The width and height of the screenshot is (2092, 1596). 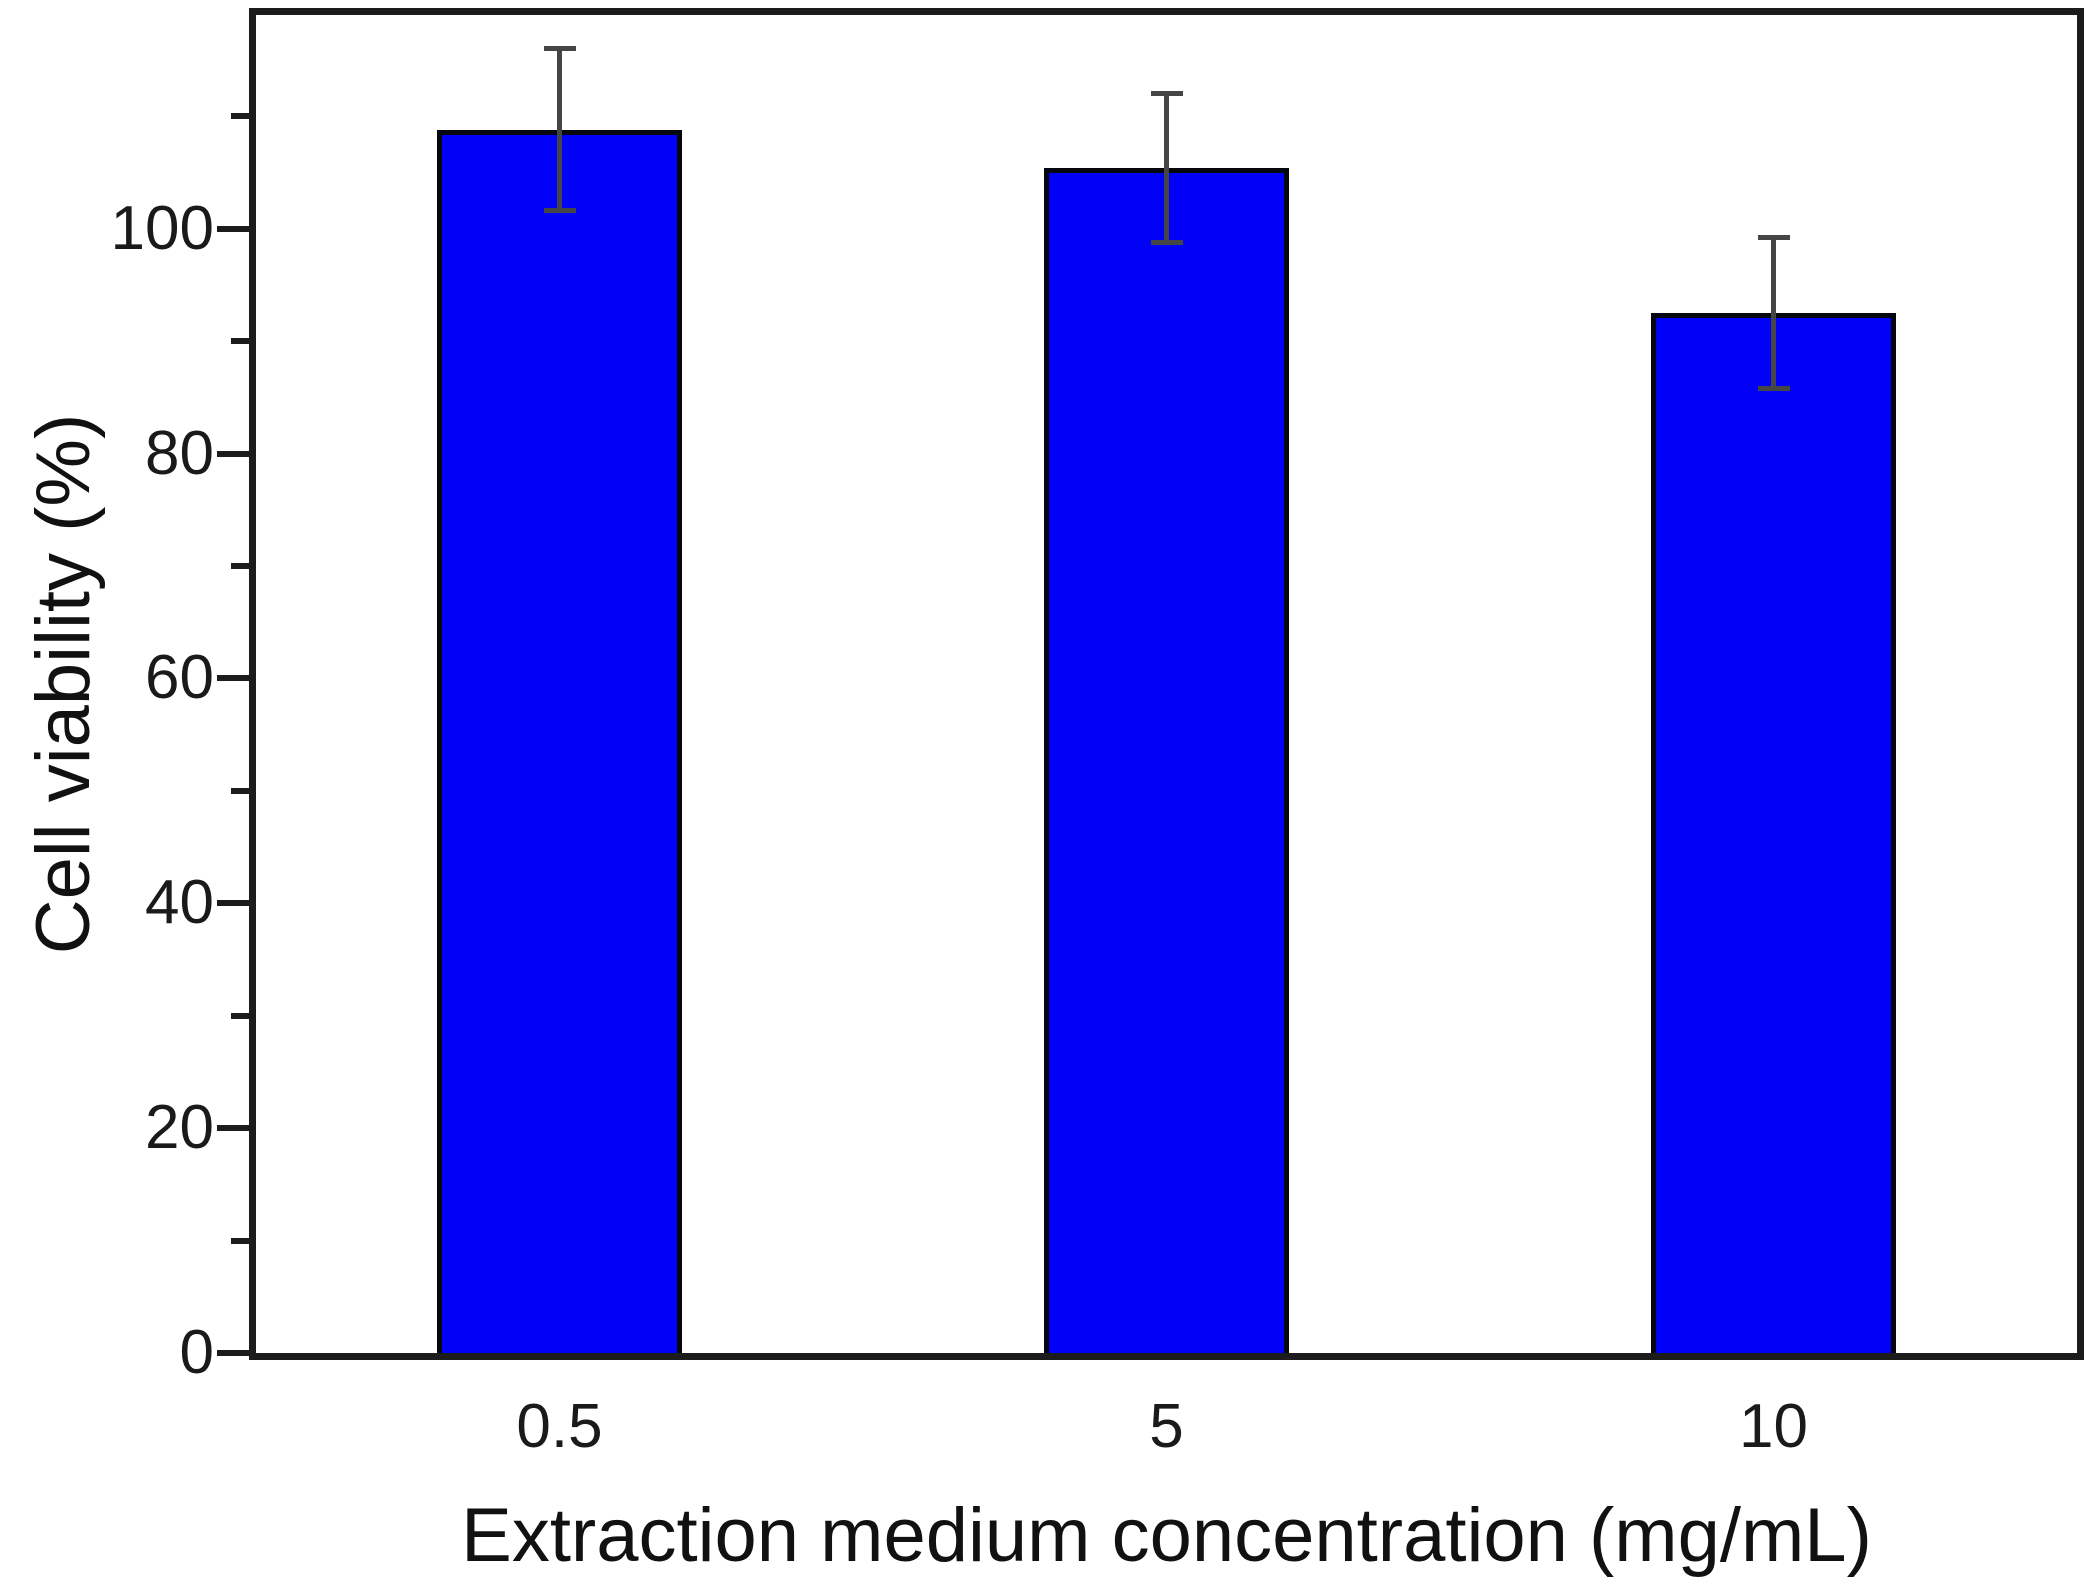 I want to click on y-tick-label: 60, so click(x=179, y=678).